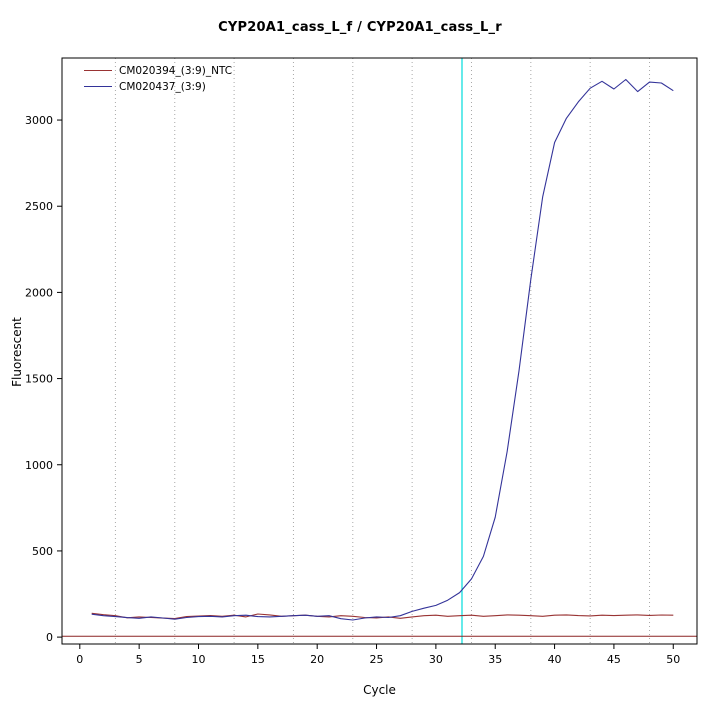 The width and height of the screenshot is (720, 720). I want to click on x-tick-label: 50, so click(673, 659).